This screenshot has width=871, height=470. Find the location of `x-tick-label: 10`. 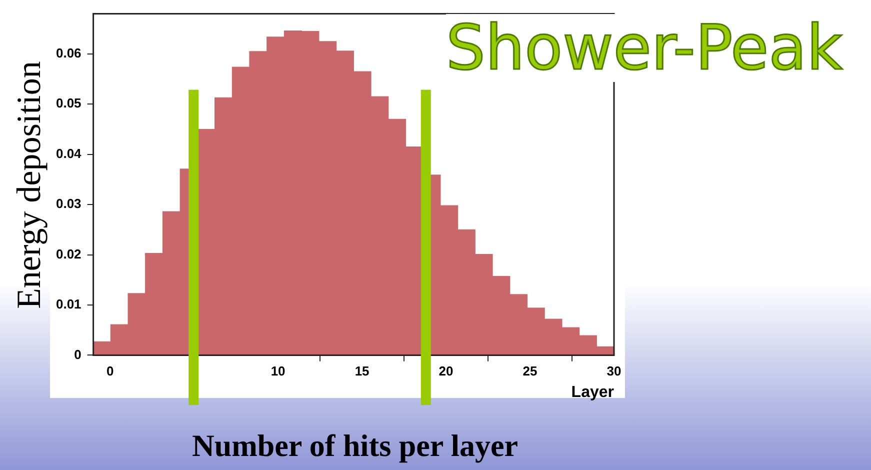

x-tick-label: 10 is located at coordinates (278, 371).